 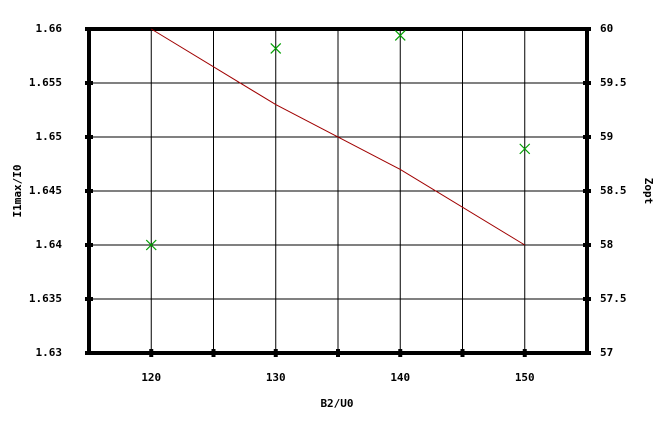 I want to click on y-tick-label: 1.64, so click(x=49, y=244).